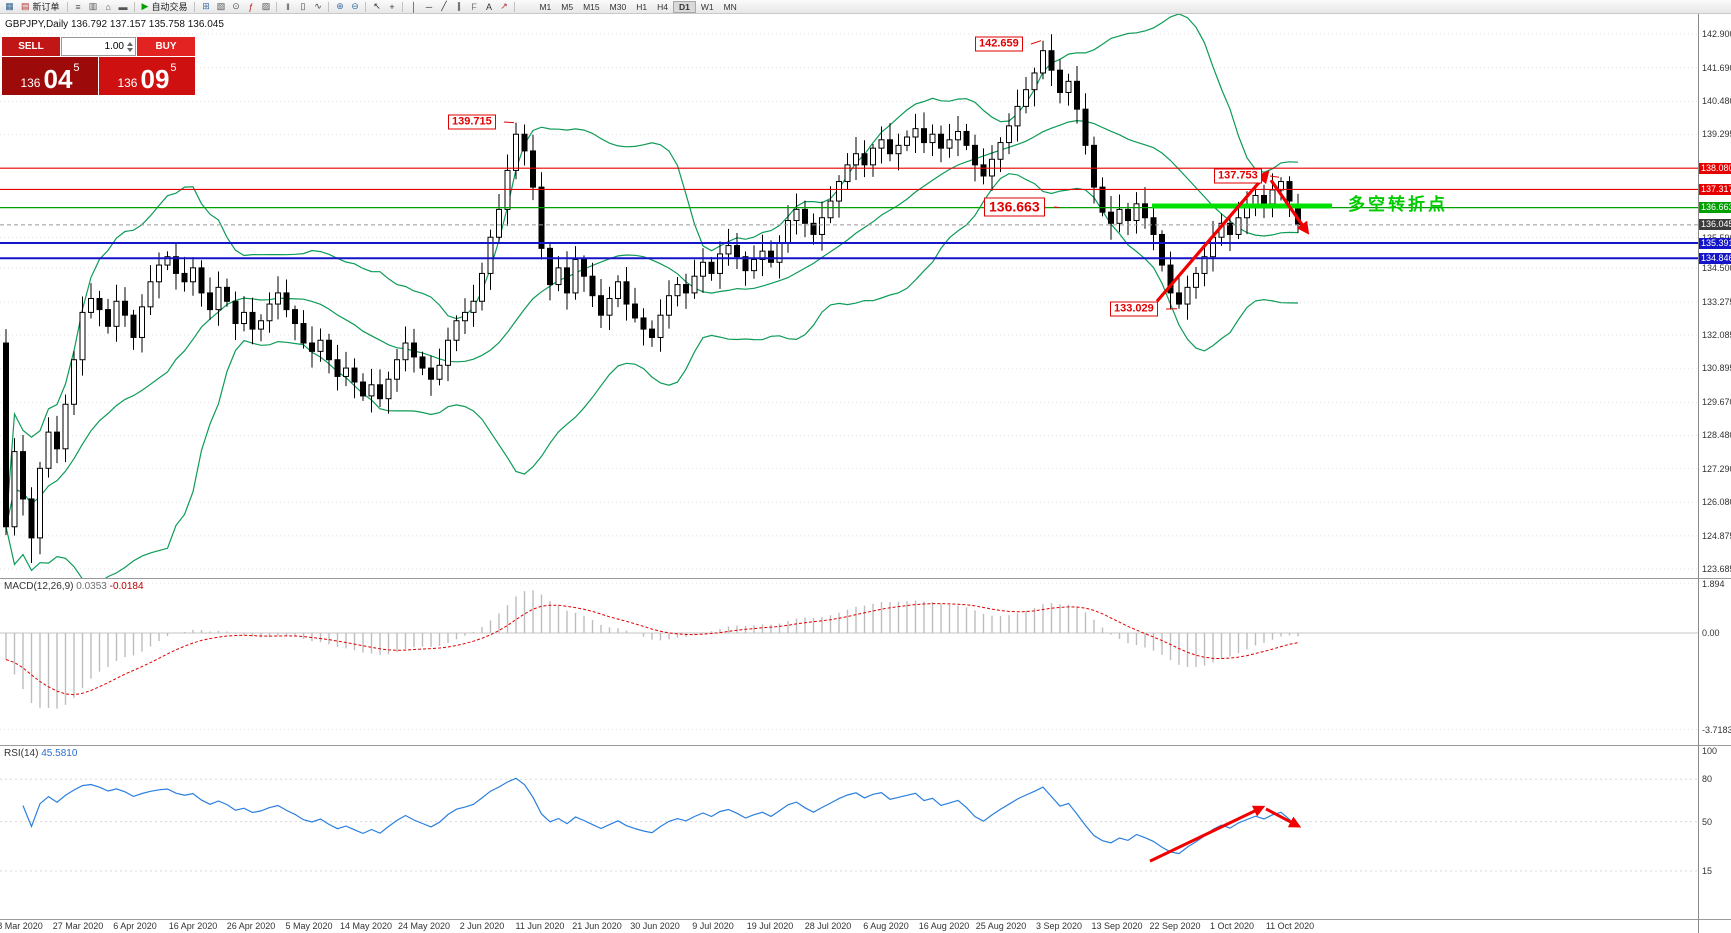 The width and height of the screenshot is (1731, 933). I want to click on time-axis-label: 30 Jun 2020, so click(655, 926).